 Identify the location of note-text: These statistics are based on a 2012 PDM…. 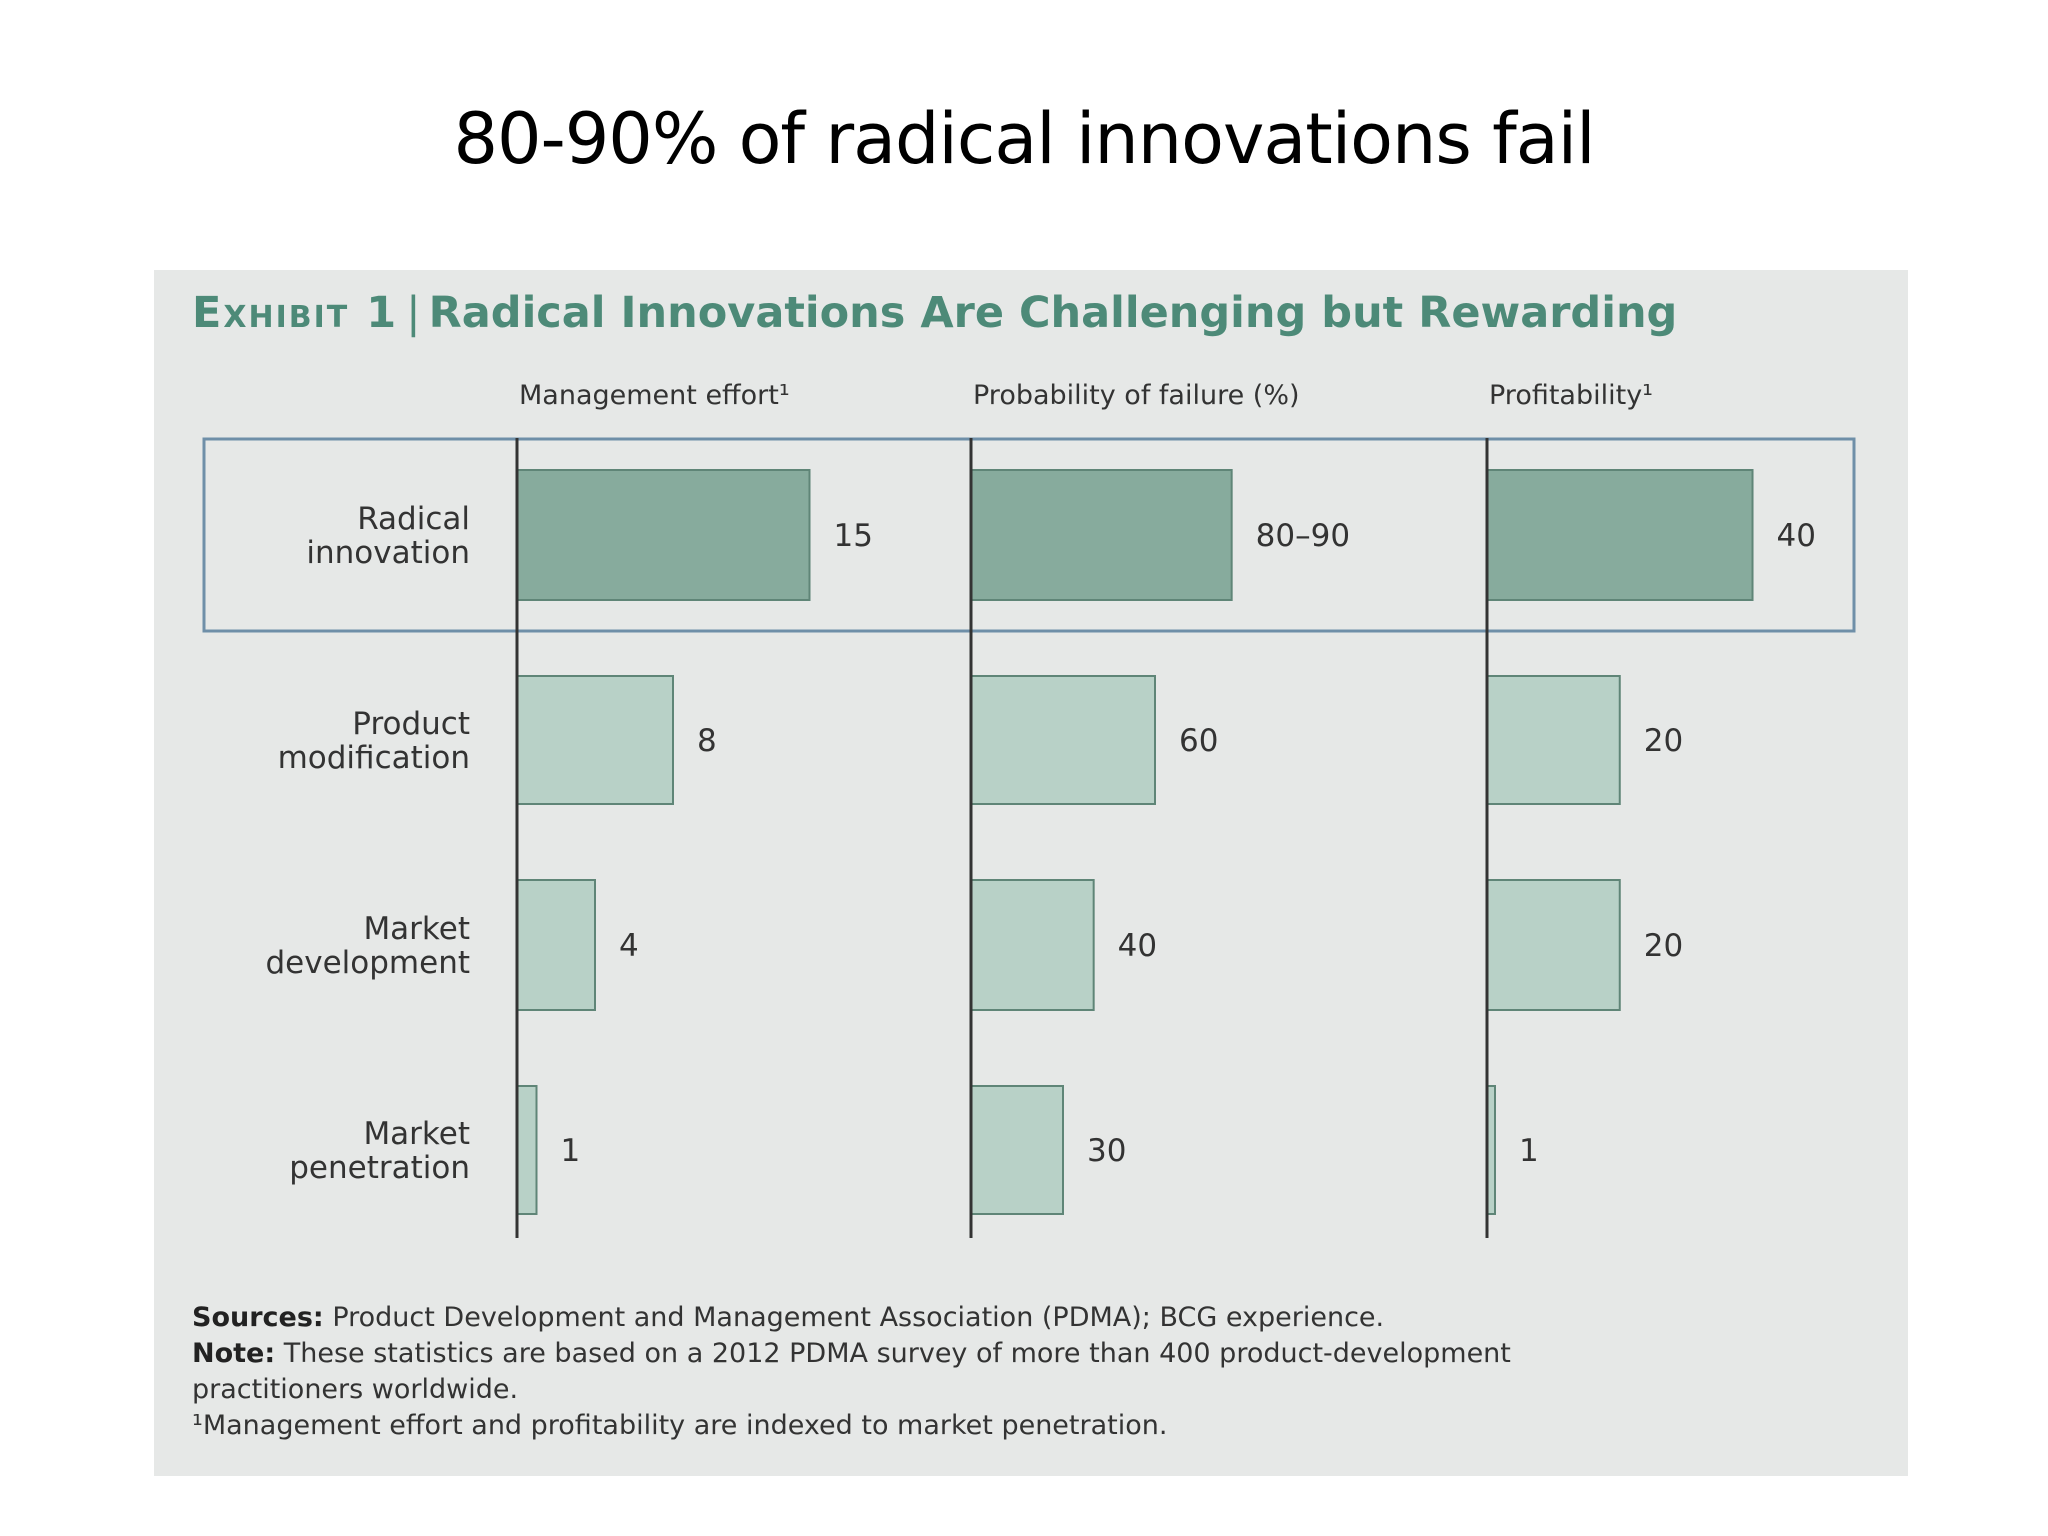
(897, 1353).